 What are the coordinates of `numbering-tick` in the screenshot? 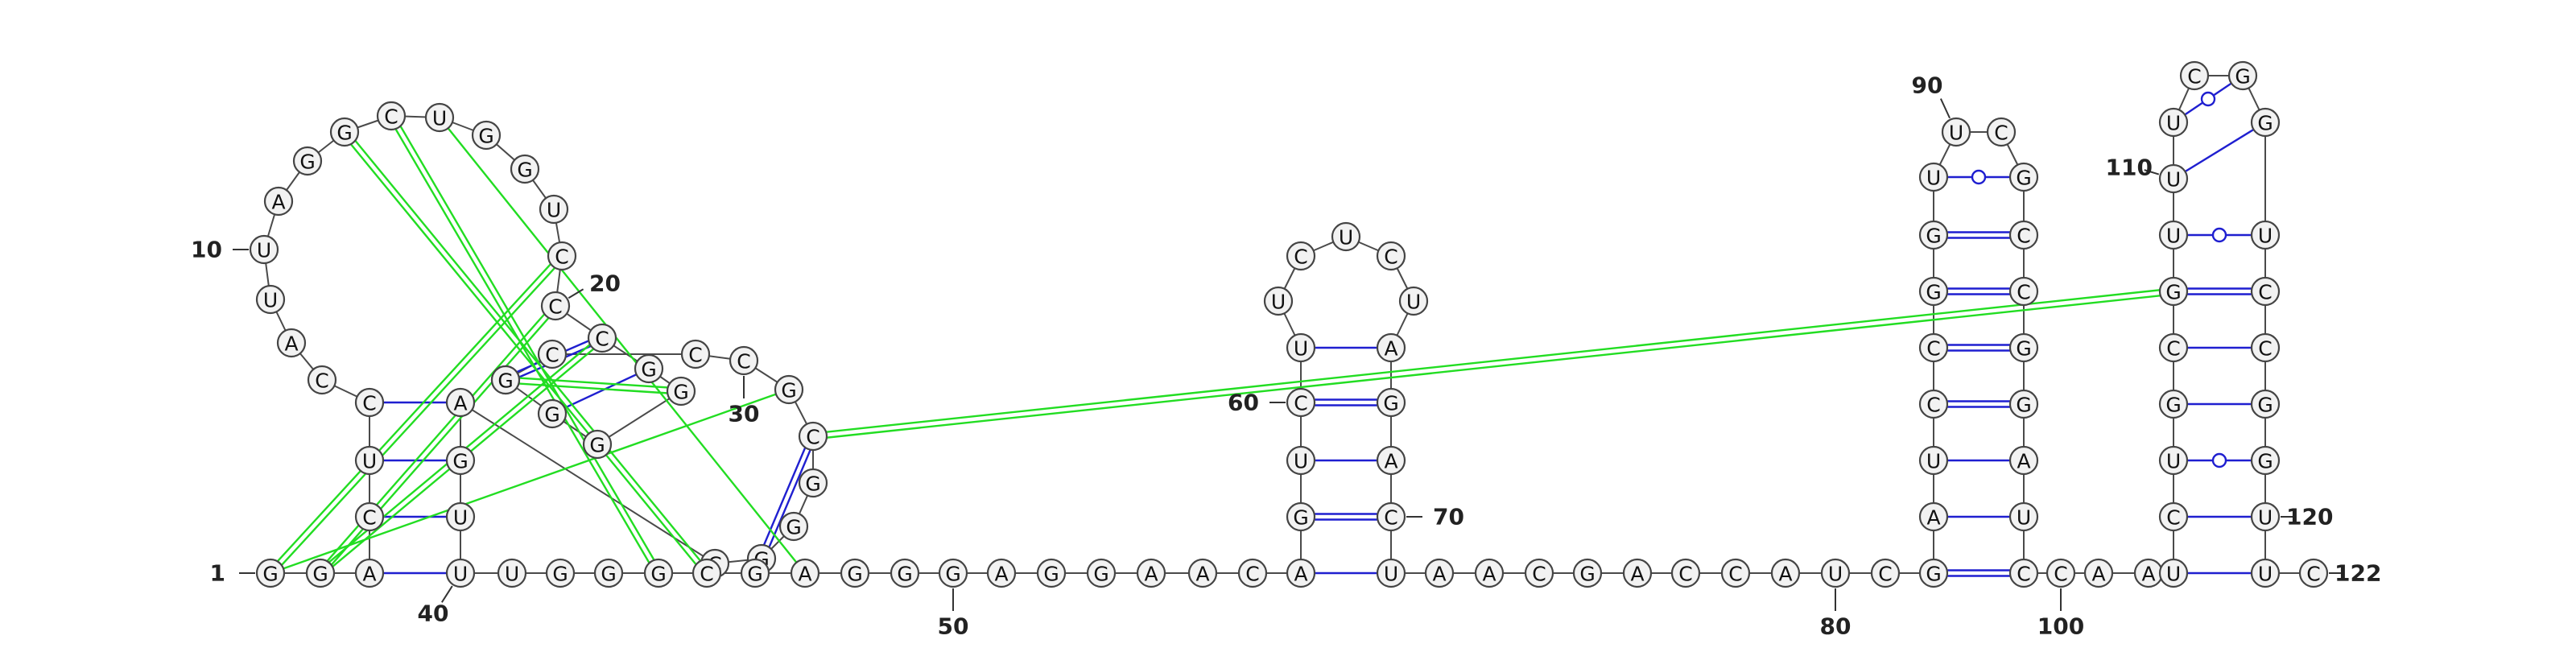 It's located at (2152, 172).